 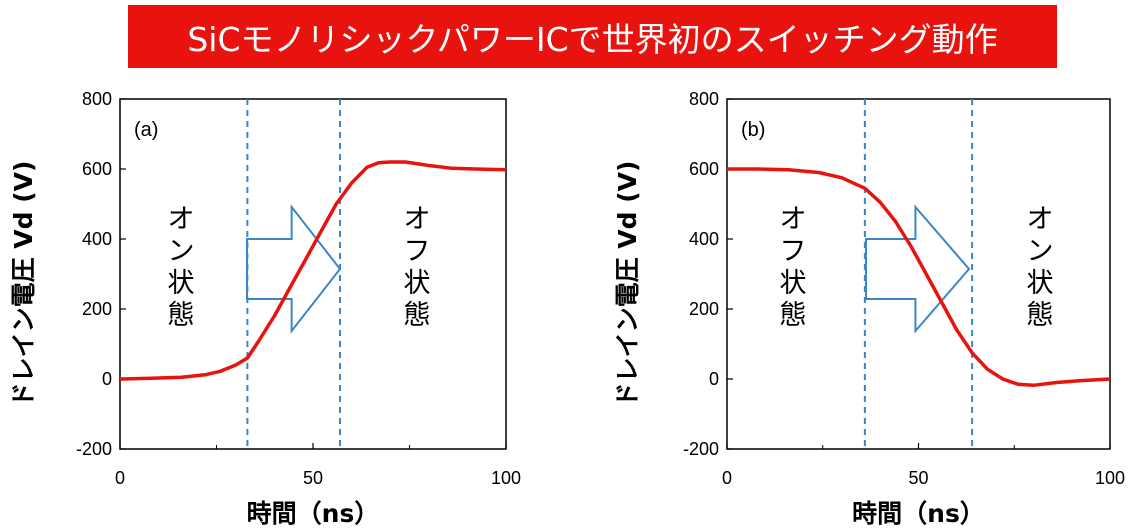 I want to click on state-label-left: オン状態, so click(x=181, y=267).